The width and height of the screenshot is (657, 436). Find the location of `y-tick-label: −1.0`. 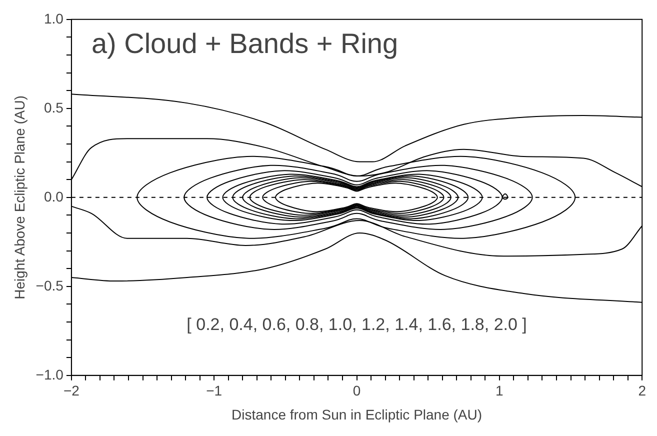

y-tick-label: −1.0 is located at coordinates (50, 374).